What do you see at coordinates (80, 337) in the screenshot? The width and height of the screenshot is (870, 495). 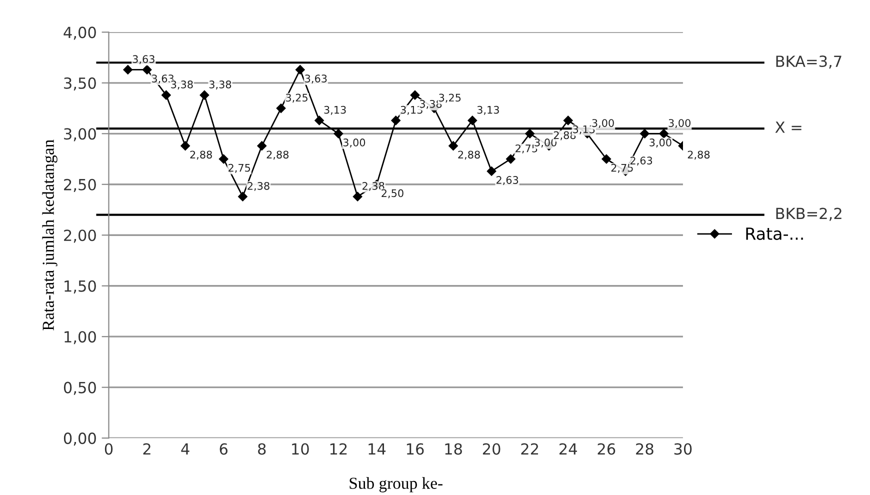 I see `y-tick-label: 1,00` at bounding box center [80, 337].